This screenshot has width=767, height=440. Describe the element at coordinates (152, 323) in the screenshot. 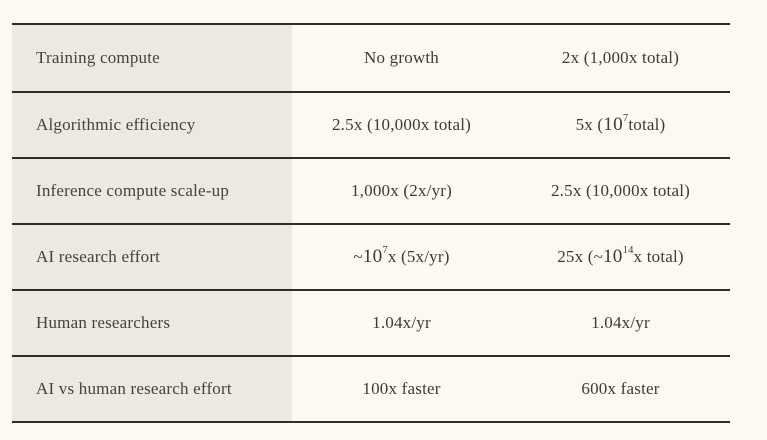

I see `row-label-cell: Human researchers` at that location.